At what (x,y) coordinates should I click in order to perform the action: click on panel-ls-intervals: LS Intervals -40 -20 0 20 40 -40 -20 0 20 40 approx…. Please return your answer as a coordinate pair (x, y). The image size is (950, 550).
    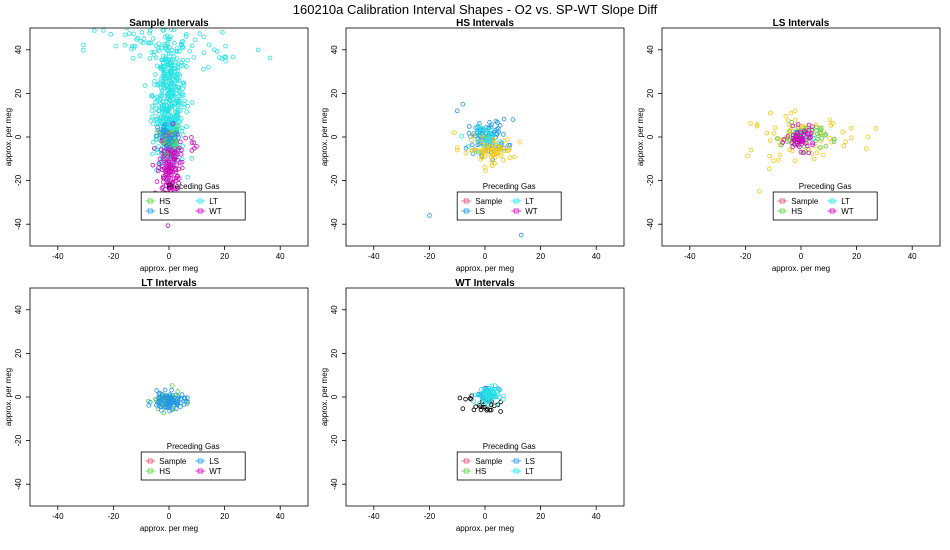
    Looking at the image, I should click on (788, 145).